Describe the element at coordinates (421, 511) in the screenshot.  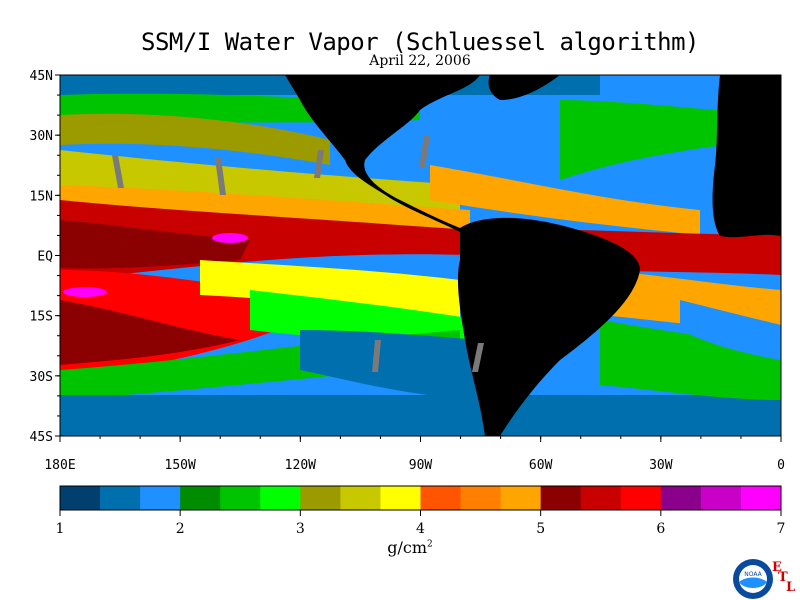
I see `colorbar: 1 2 3 4 5 6 7` at that location.